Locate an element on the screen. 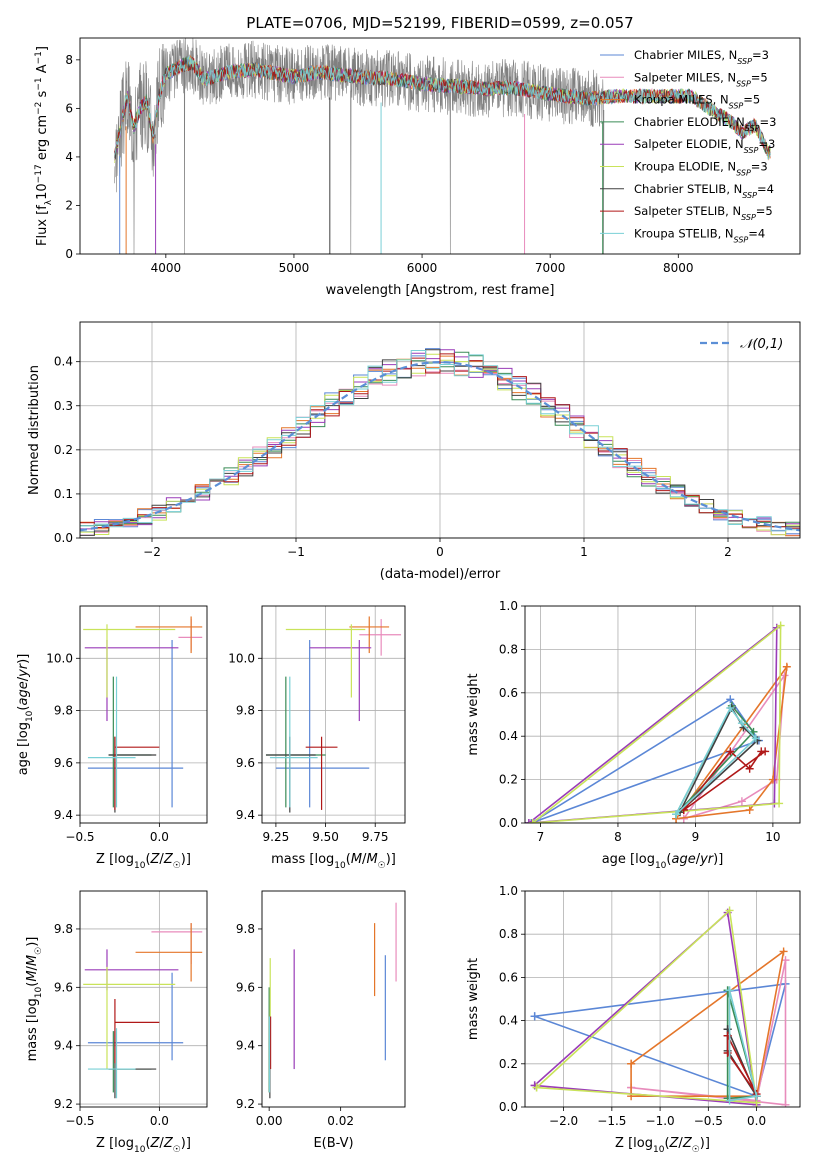 The height and width of the screenshot is (1174, 819). x-tick-label: 9.25 is located at coordinates (276, 837).